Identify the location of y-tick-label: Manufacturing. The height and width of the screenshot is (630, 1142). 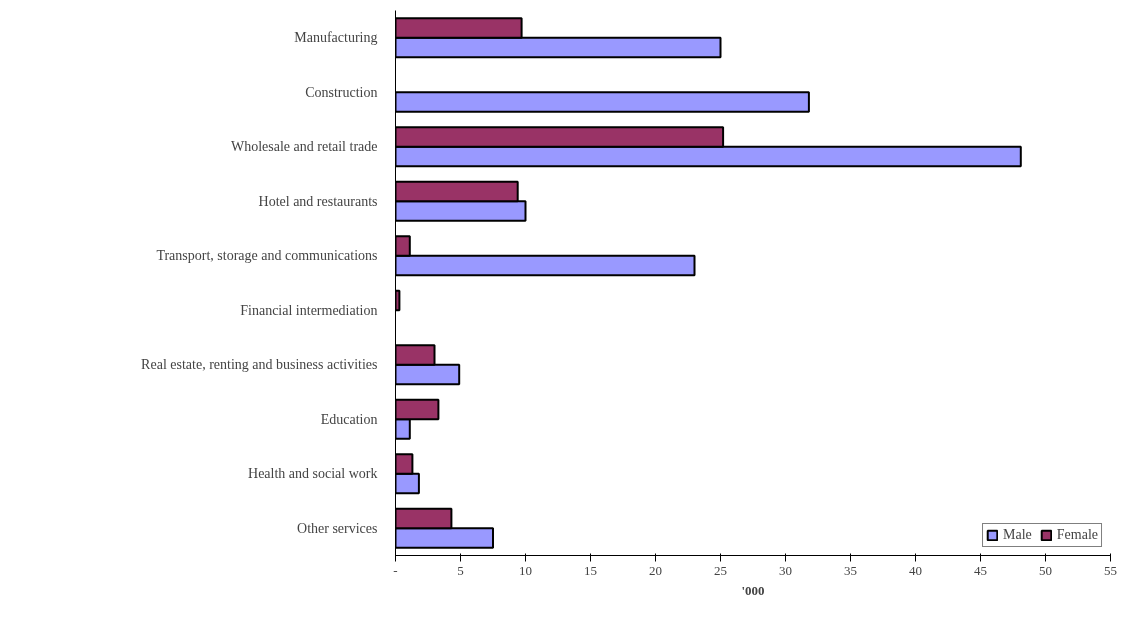
(336, 38).